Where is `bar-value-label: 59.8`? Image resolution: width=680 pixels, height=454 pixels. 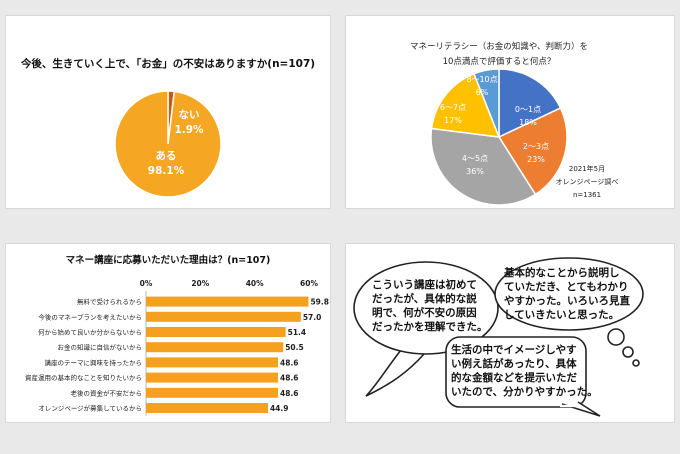
bar-value-label: 59.8 is located at coordinates (319, 302).